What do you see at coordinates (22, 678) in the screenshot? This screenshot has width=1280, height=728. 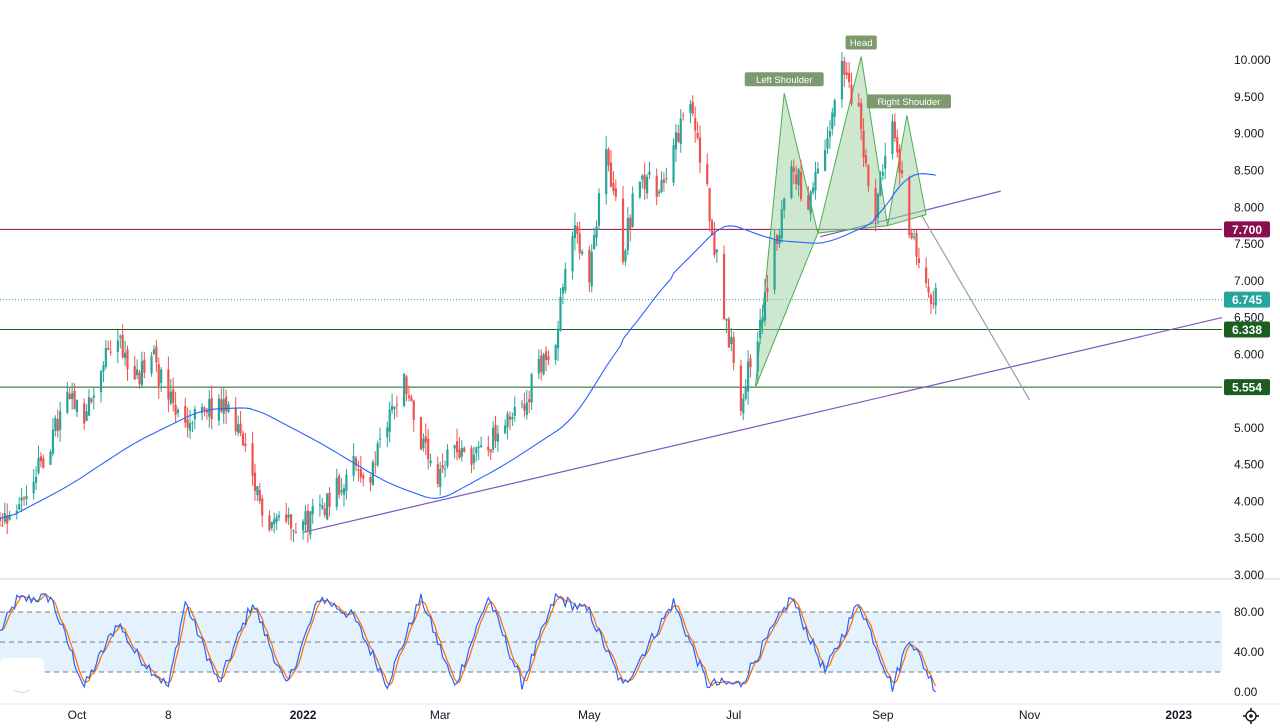 I see `indicator-legend-stub` at bounding box center [22, 678].